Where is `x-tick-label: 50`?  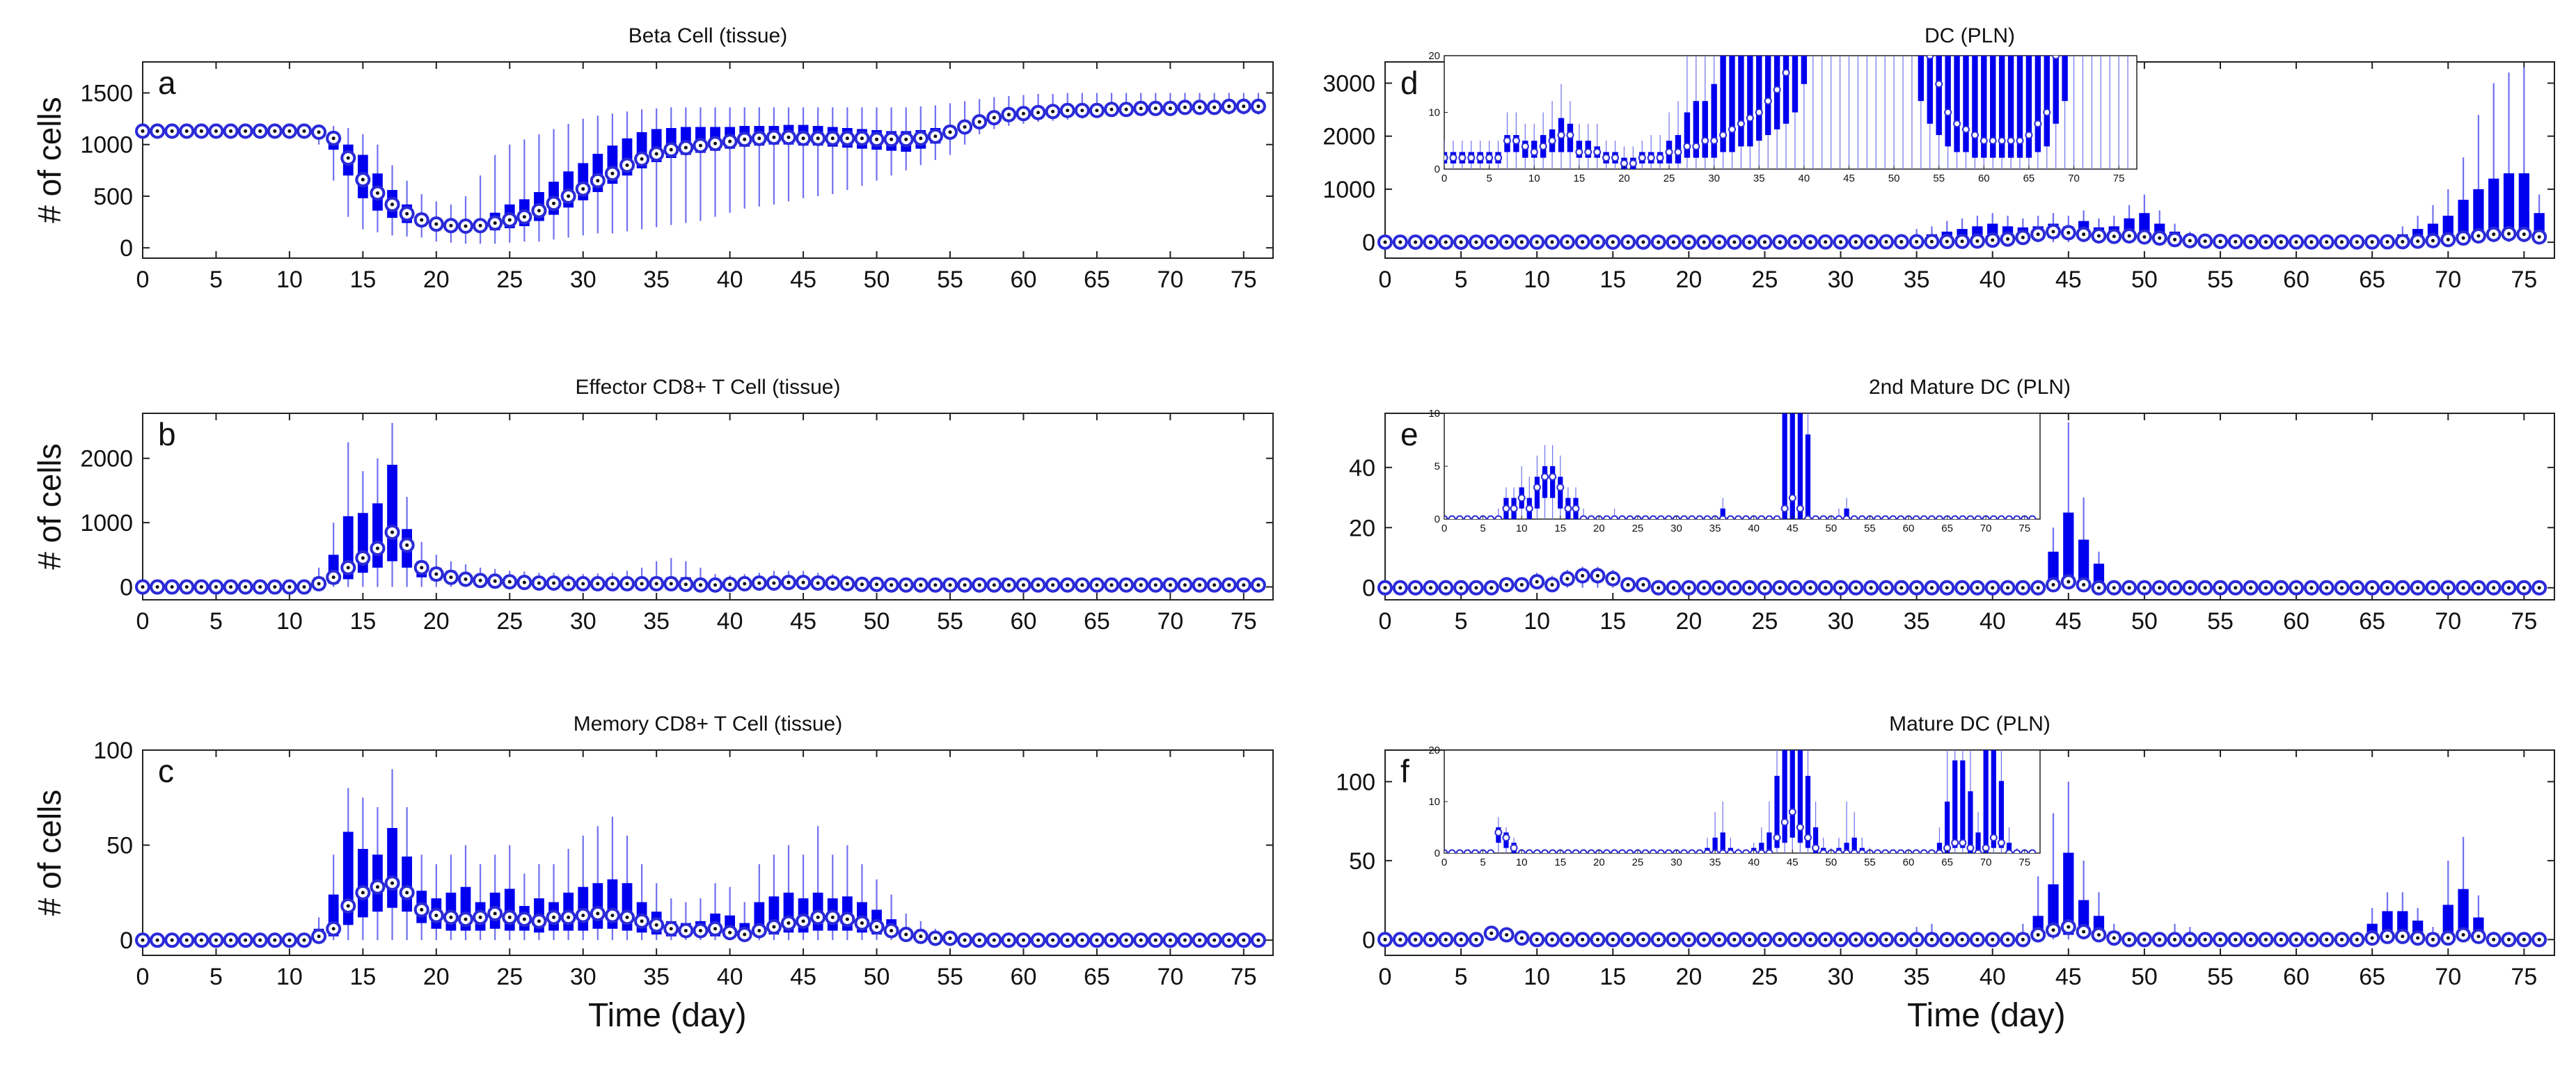 x-tick-label: 50 is located at coordinates (2144, 977).